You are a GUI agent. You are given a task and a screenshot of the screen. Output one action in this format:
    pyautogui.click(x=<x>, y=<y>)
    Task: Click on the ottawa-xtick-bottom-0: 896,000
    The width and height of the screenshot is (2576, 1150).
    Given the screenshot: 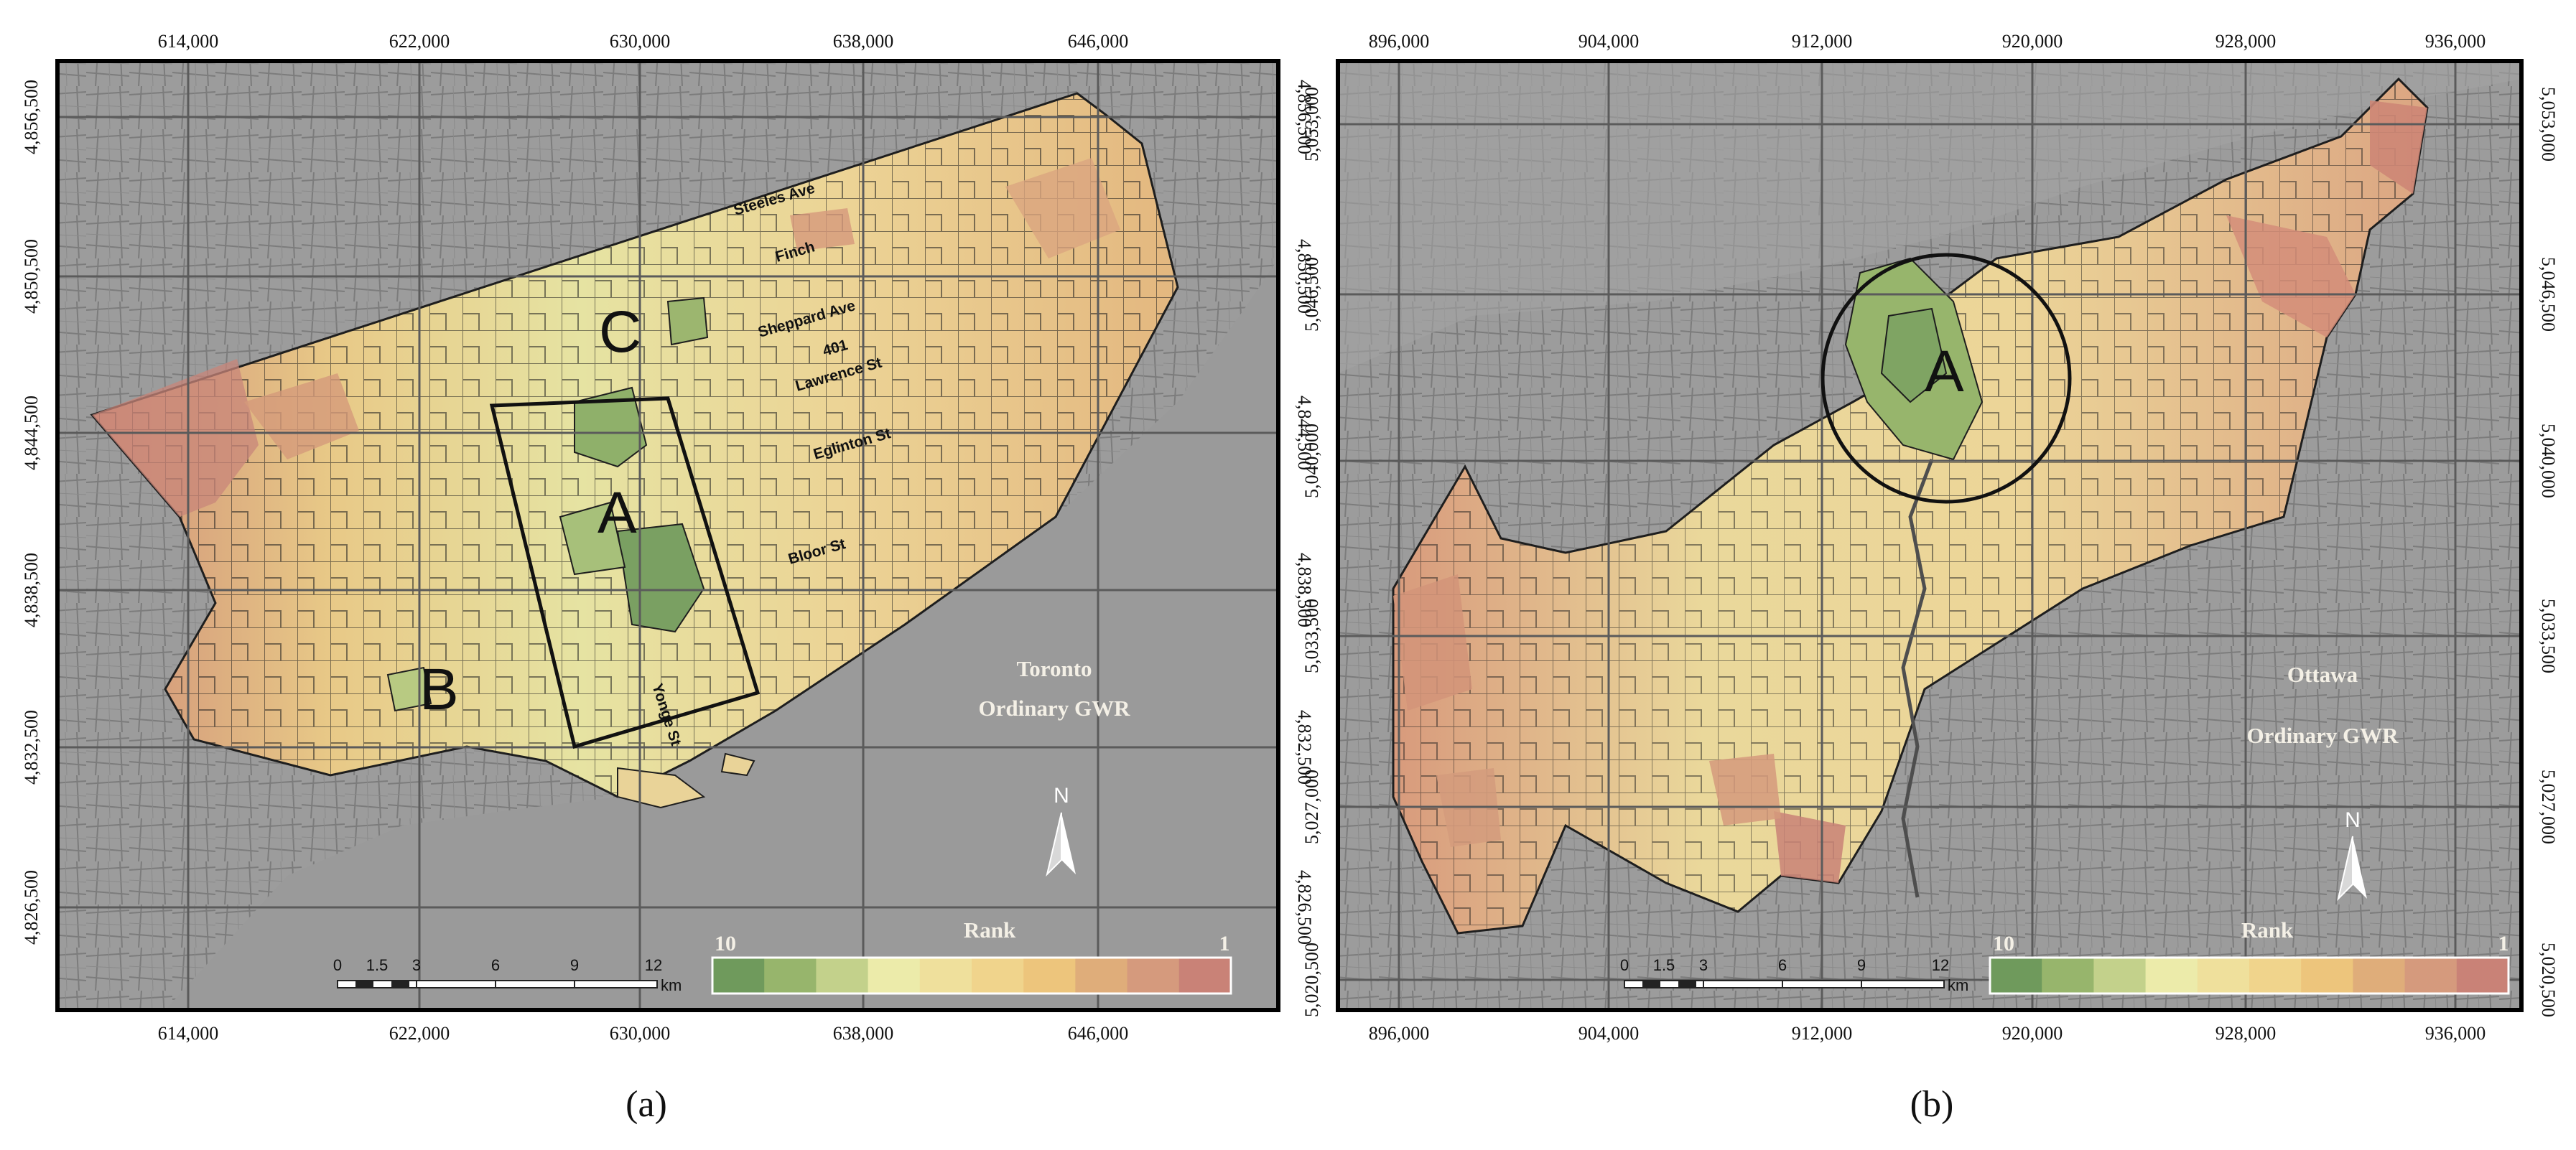 What is the action you would take?
    pyautogui.click(x=1399, y=1033)
    